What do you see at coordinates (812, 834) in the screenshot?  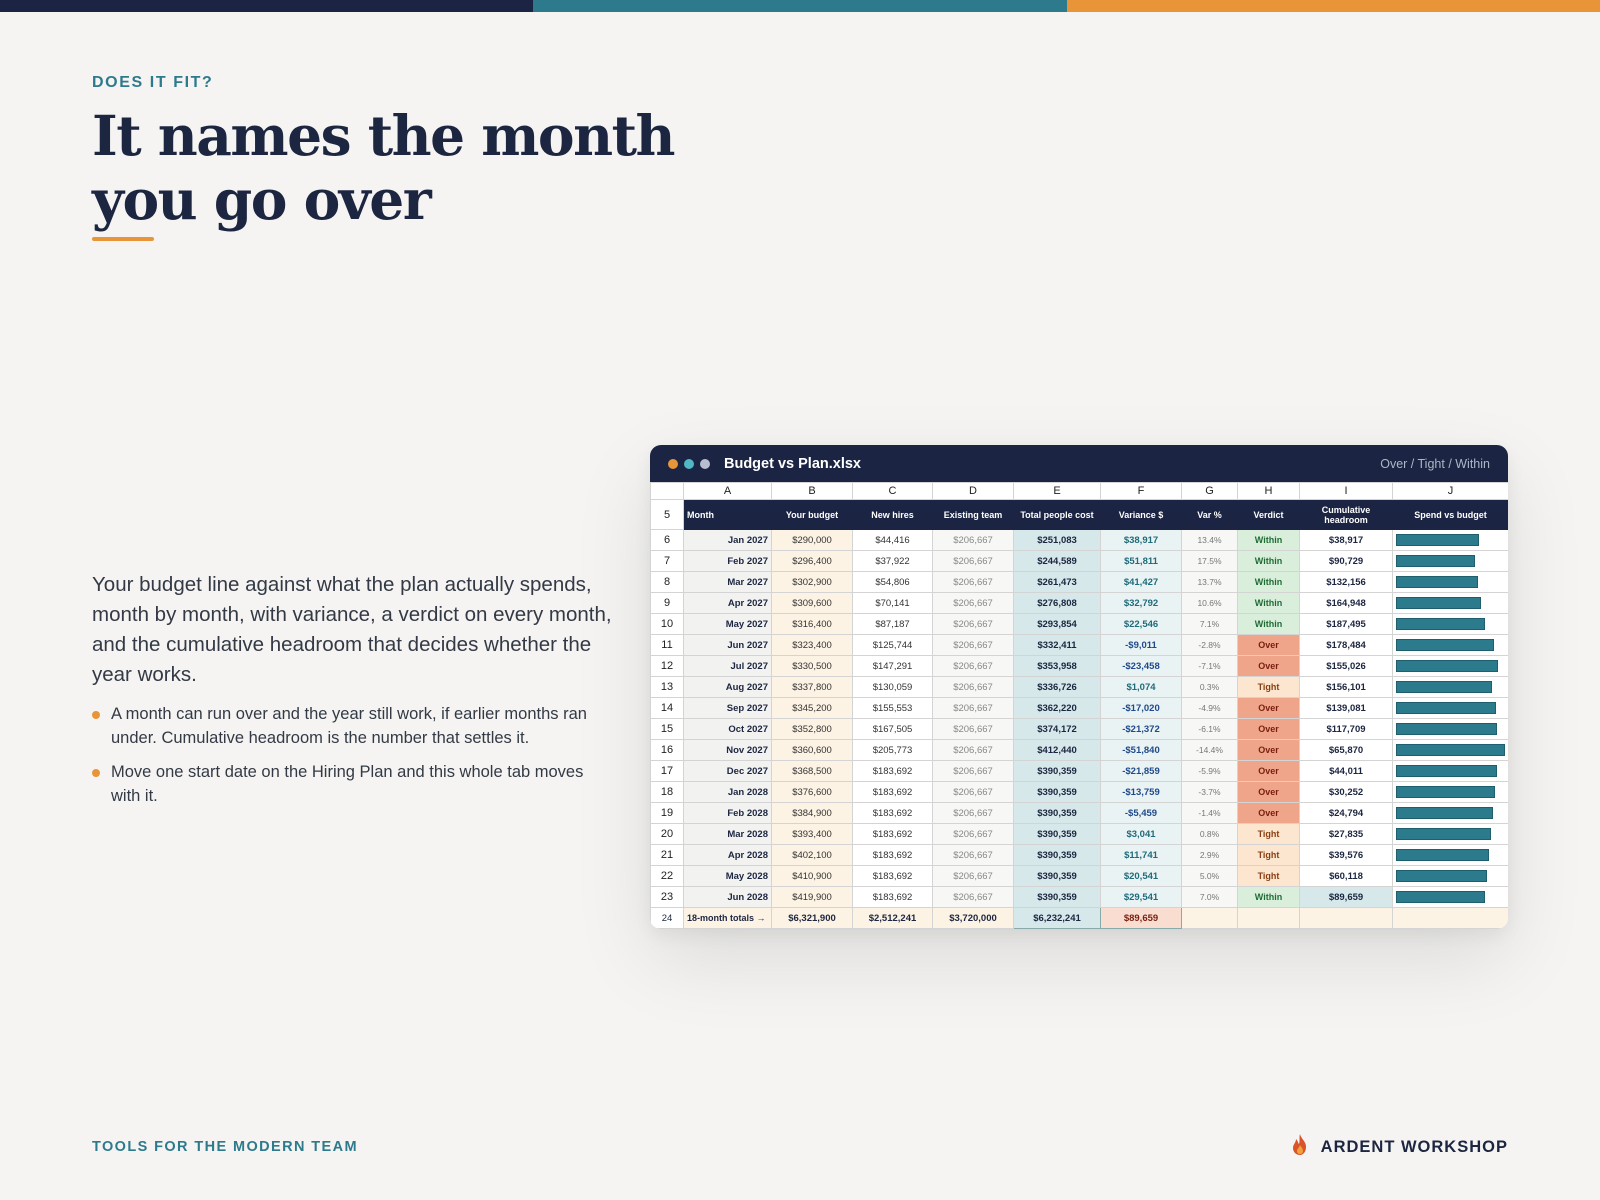 I see `budget-cell: $393,400` at bounding box center [812, 834].